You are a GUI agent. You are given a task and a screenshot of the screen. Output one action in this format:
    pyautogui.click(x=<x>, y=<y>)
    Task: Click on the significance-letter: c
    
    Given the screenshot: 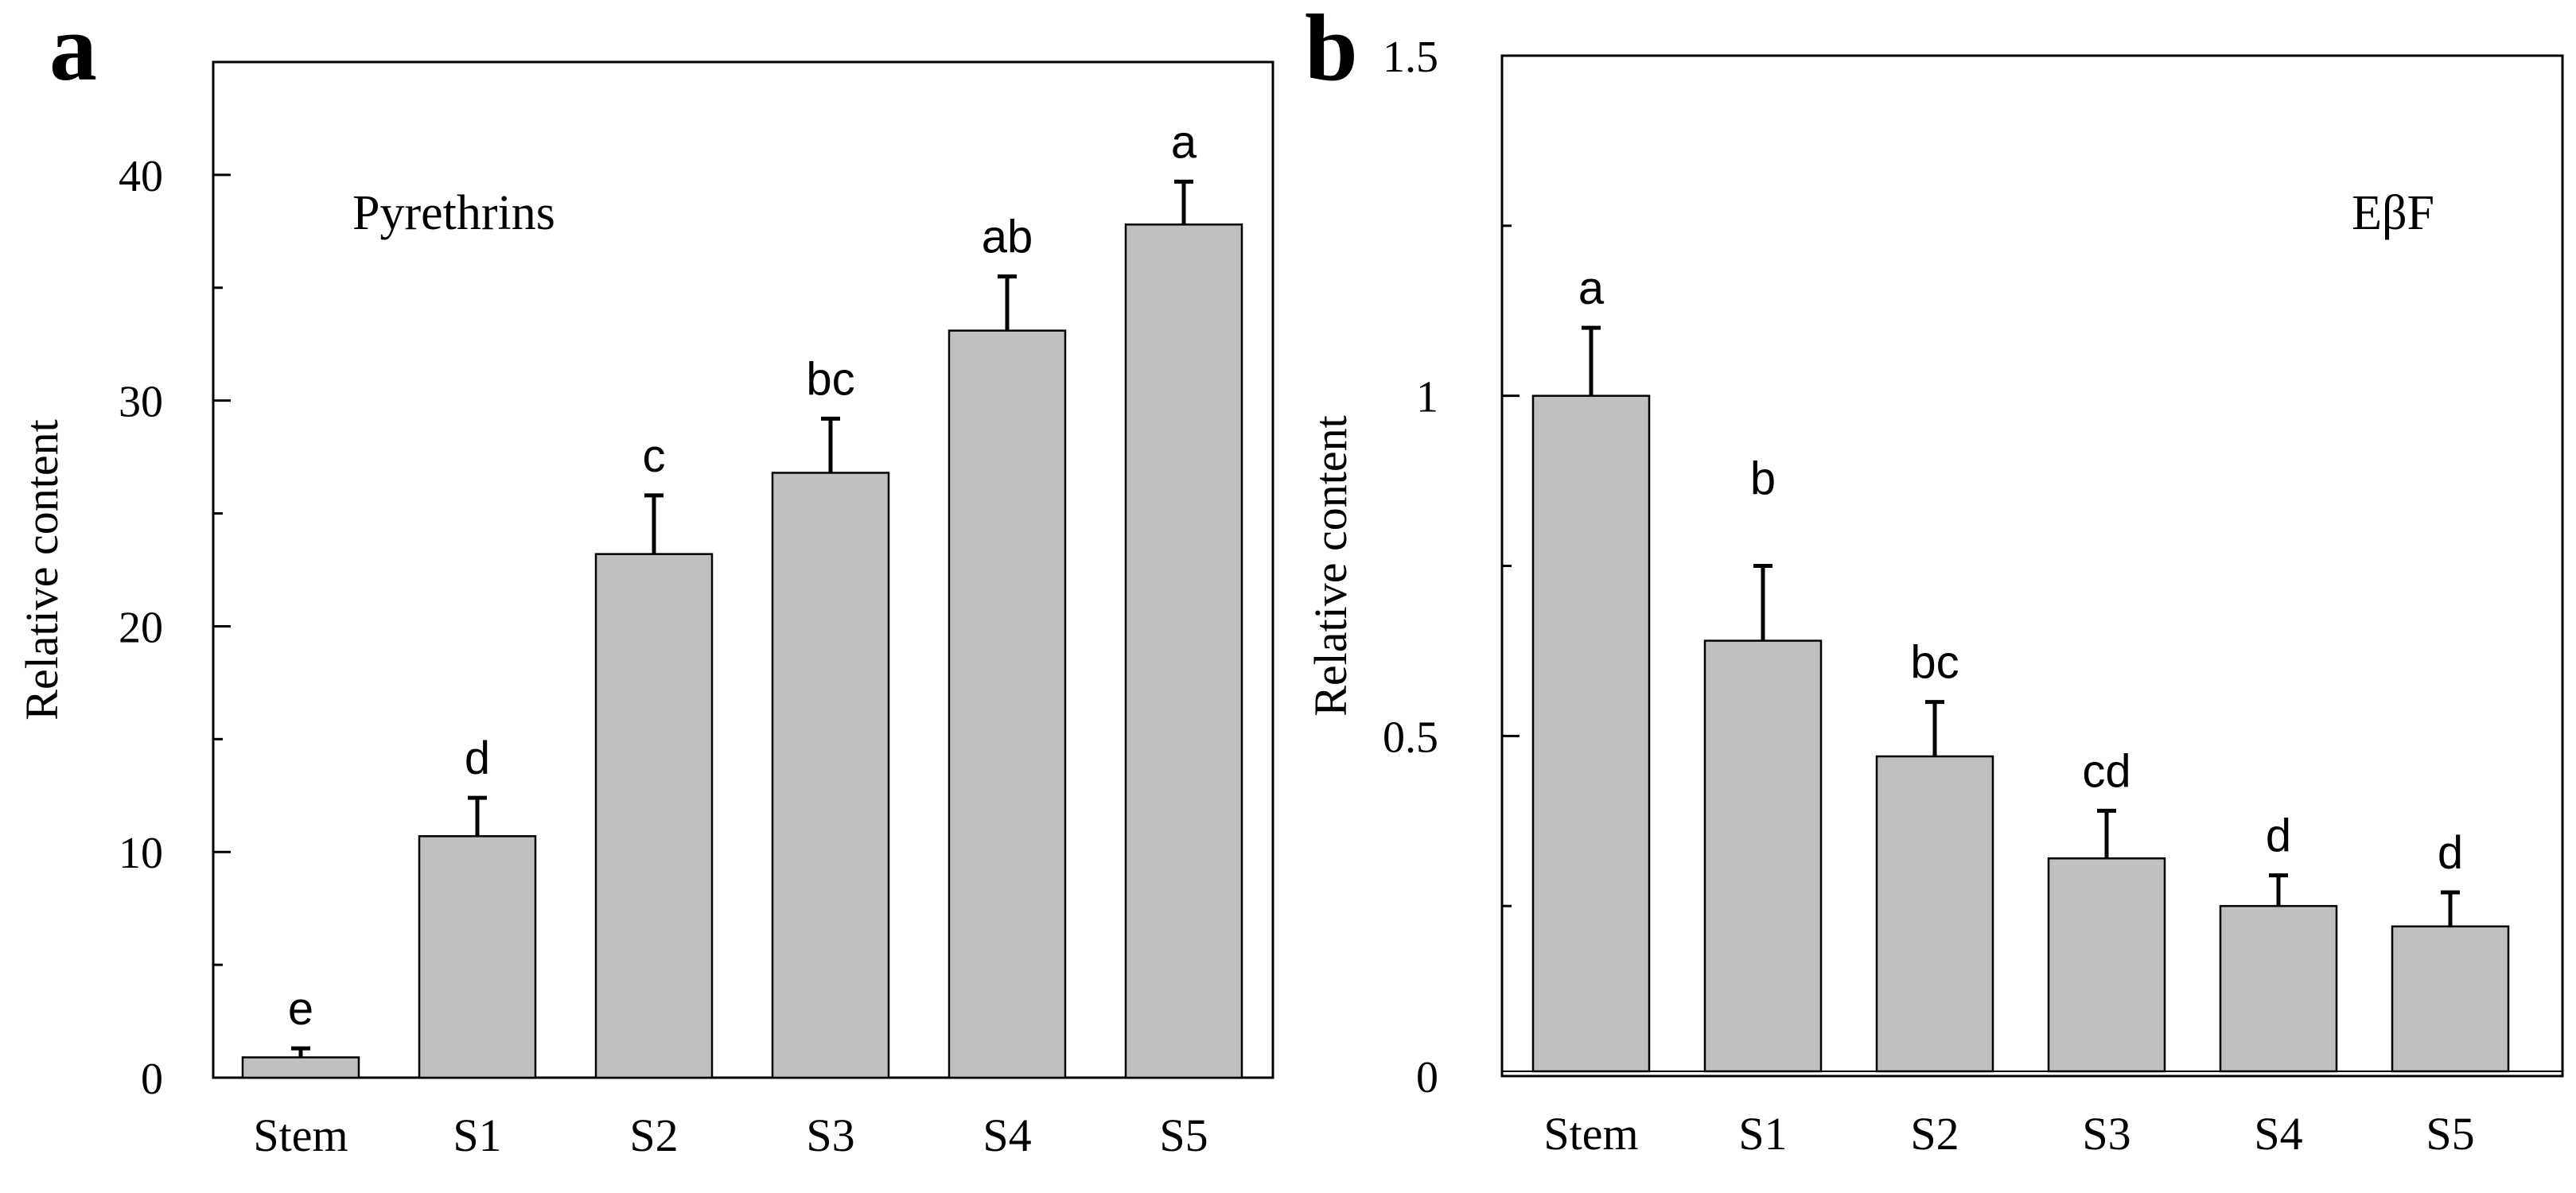 What is the action you would take?
    pyautogui.click(x=655, y=456)
    